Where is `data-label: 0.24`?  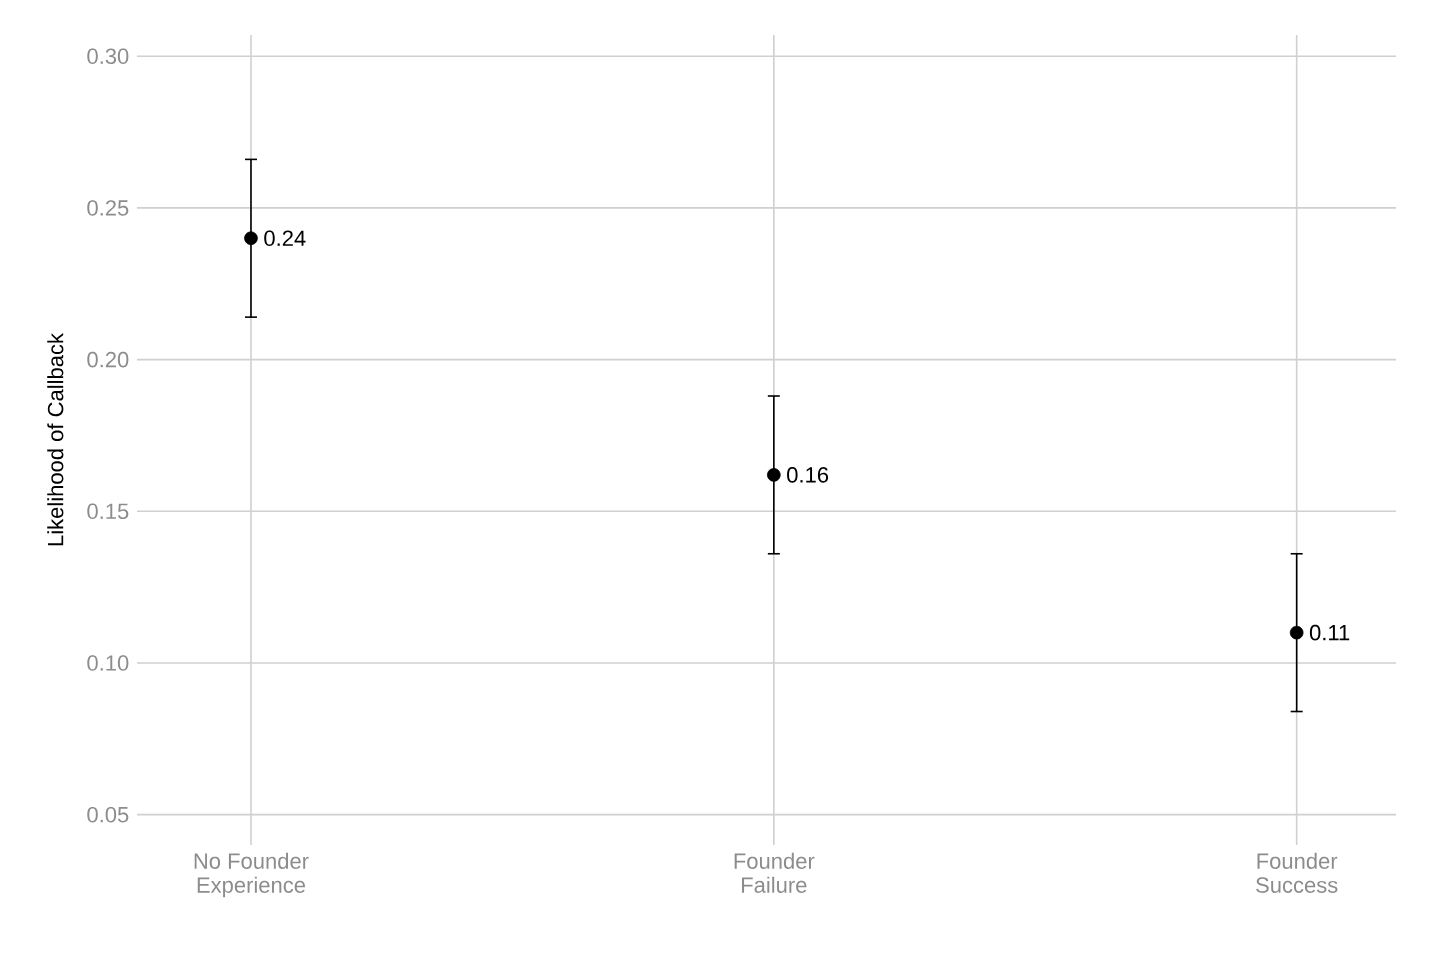
data-label: 0.24 is located at coordinates (285, 238).